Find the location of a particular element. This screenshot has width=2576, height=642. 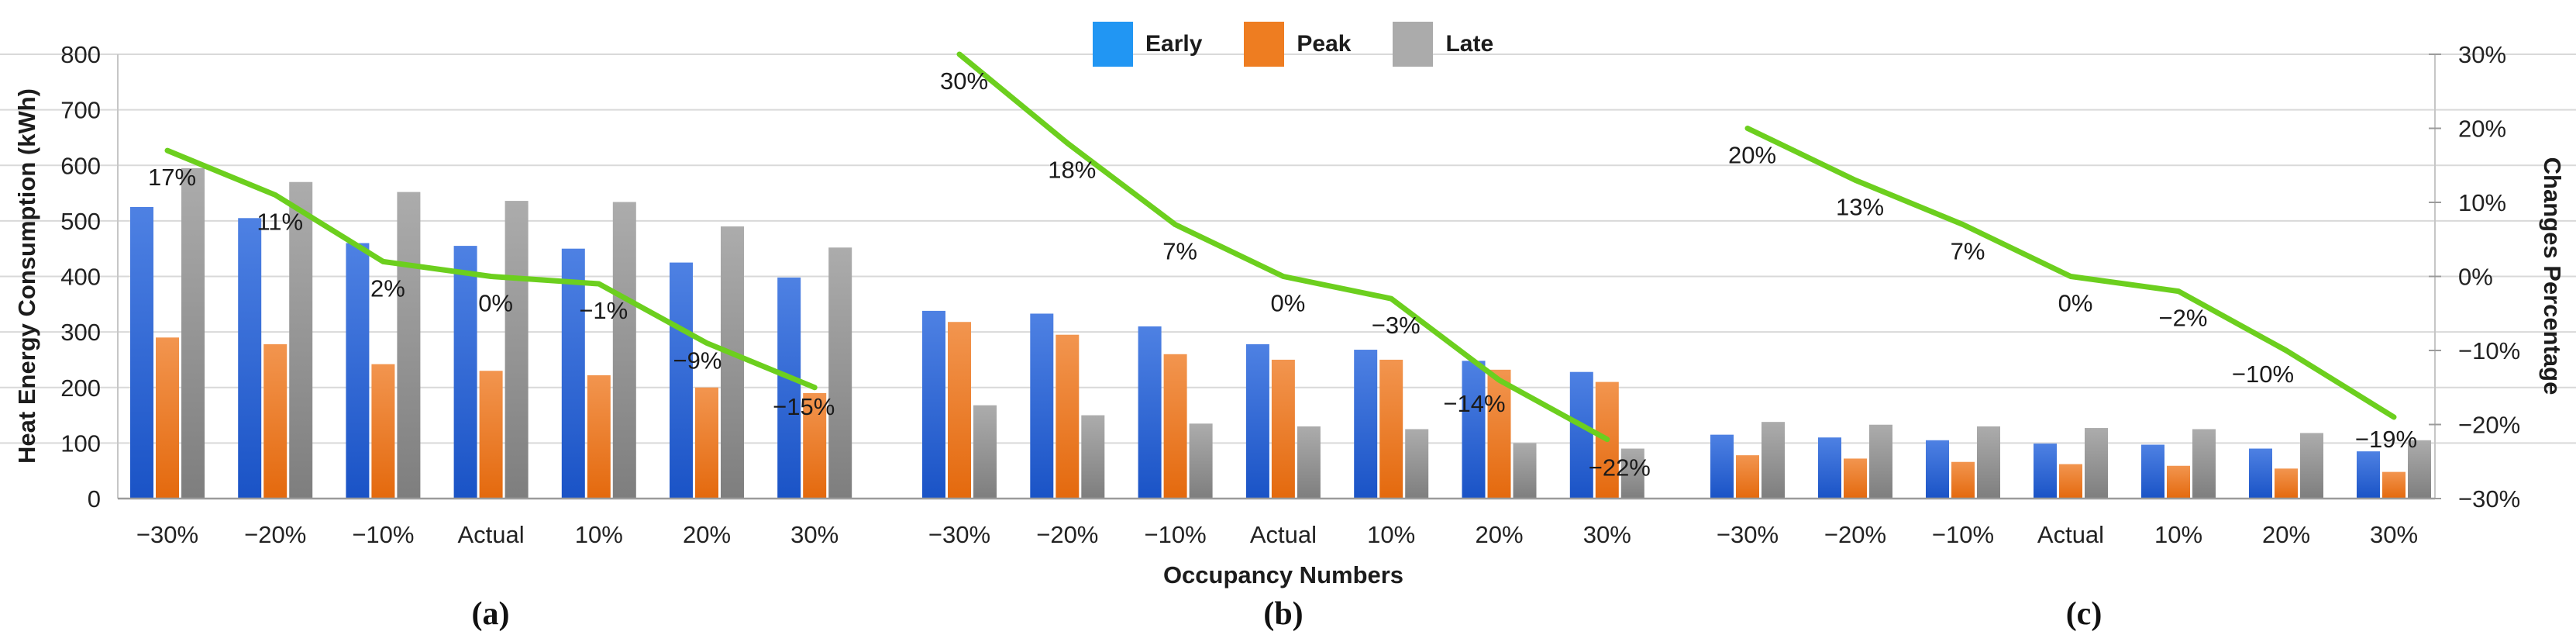

line-data-label: −3% is located at coordinates (1396, 325).